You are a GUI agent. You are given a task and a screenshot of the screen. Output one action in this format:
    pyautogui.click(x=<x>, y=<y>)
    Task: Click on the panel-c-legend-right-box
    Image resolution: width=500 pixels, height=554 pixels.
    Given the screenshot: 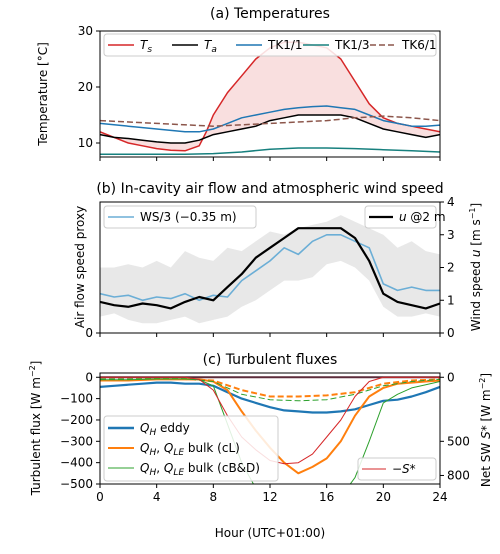 What is the action you would take?
    pyautogui.click(x=397, y=469)
    